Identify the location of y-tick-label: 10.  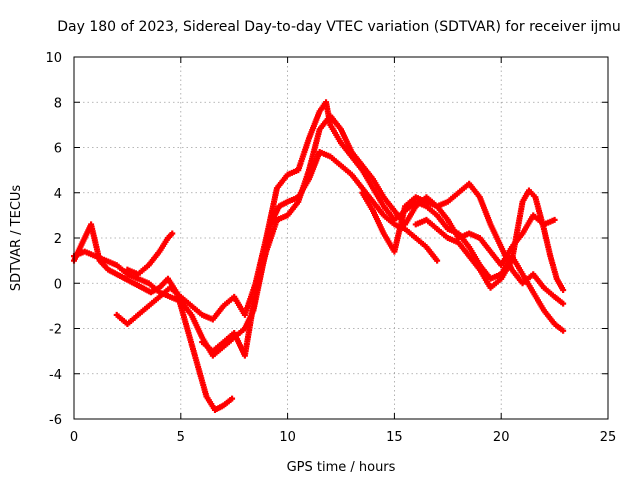
(53, 58).